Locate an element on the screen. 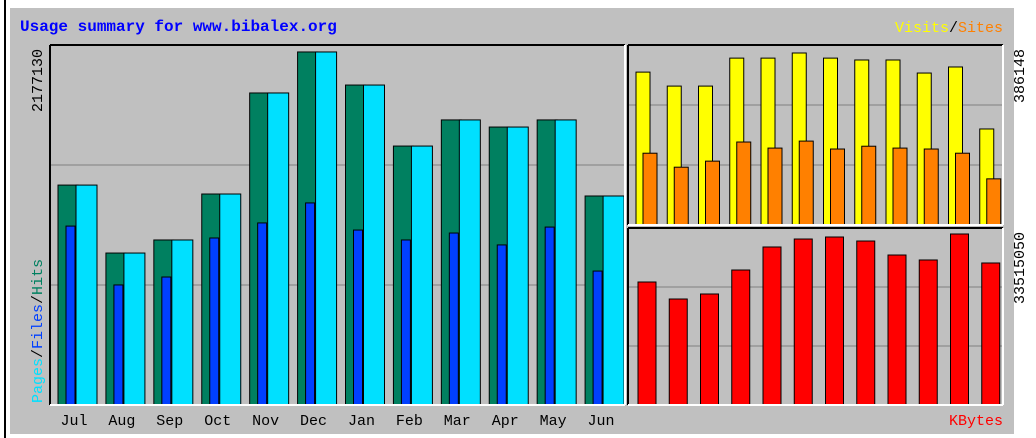 This screenshot has width=1036, height=438. legend-entry: KBytes is located at coordinates (976, 421).